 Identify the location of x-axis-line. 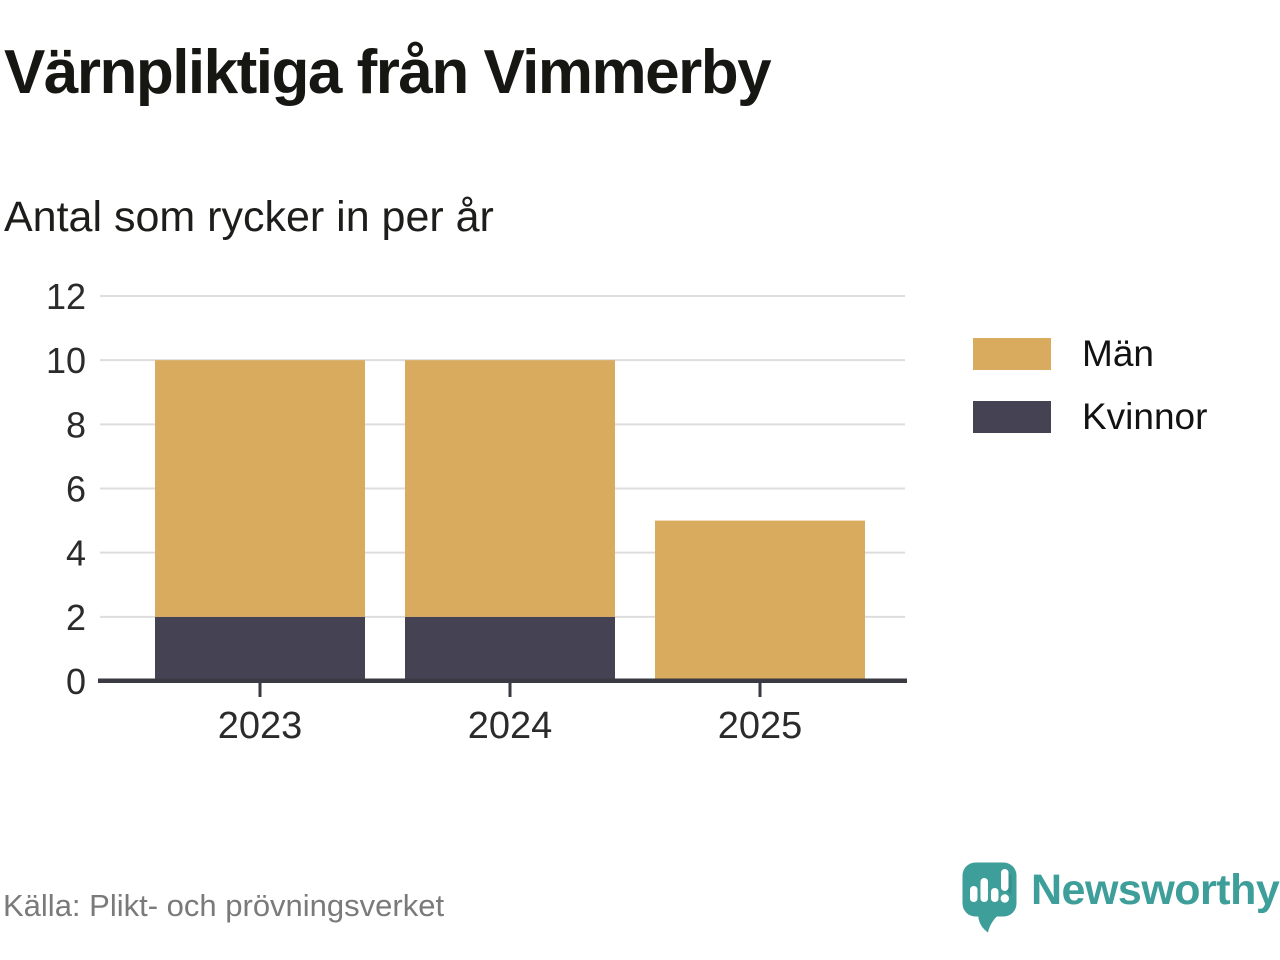
(502, 680).